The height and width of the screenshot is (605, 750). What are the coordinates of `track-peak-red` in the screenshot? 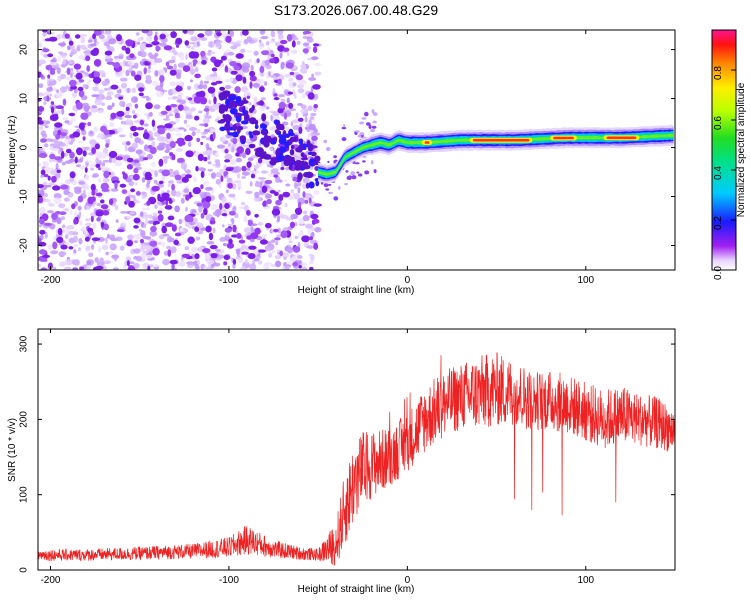 It's located at (621, 138).